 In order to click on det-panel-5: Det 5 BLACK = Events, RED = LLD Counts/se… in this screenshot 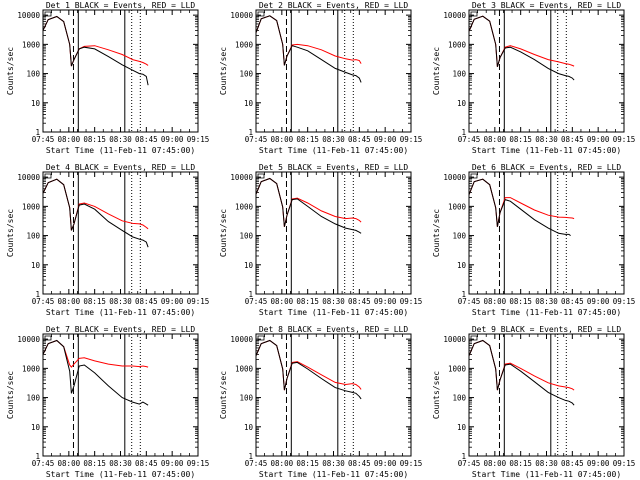, I will do `click(320, 240)`.